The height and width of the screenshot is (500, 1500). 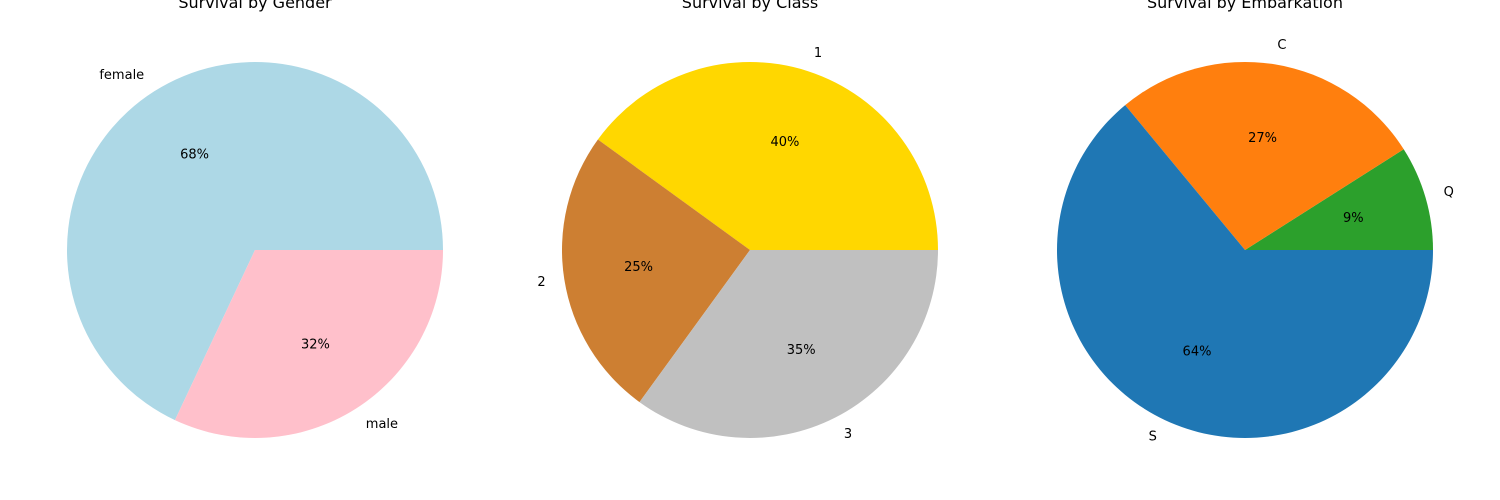 What do you see at coordinates (1281, 45) in the screenshot?
I see `slice-label-C: C` at bounding box center [1281, 45].